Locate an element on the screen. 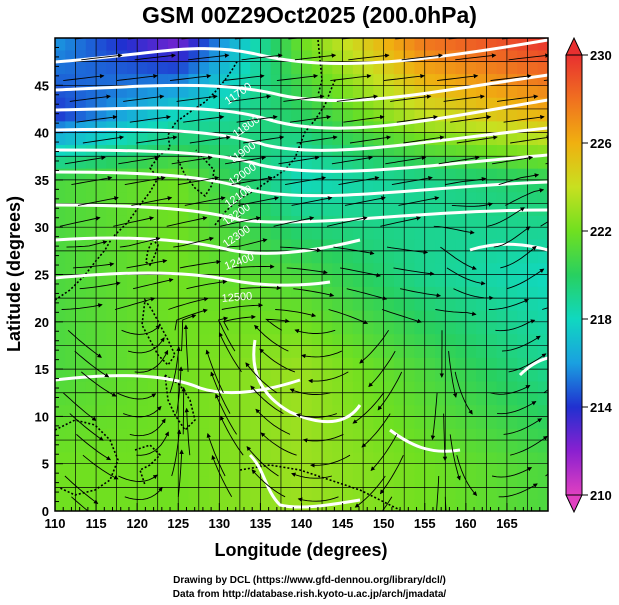 This screenshot has width=619, height=605. colorbar-tick-label: 222 is located at coordinates (601, 231).